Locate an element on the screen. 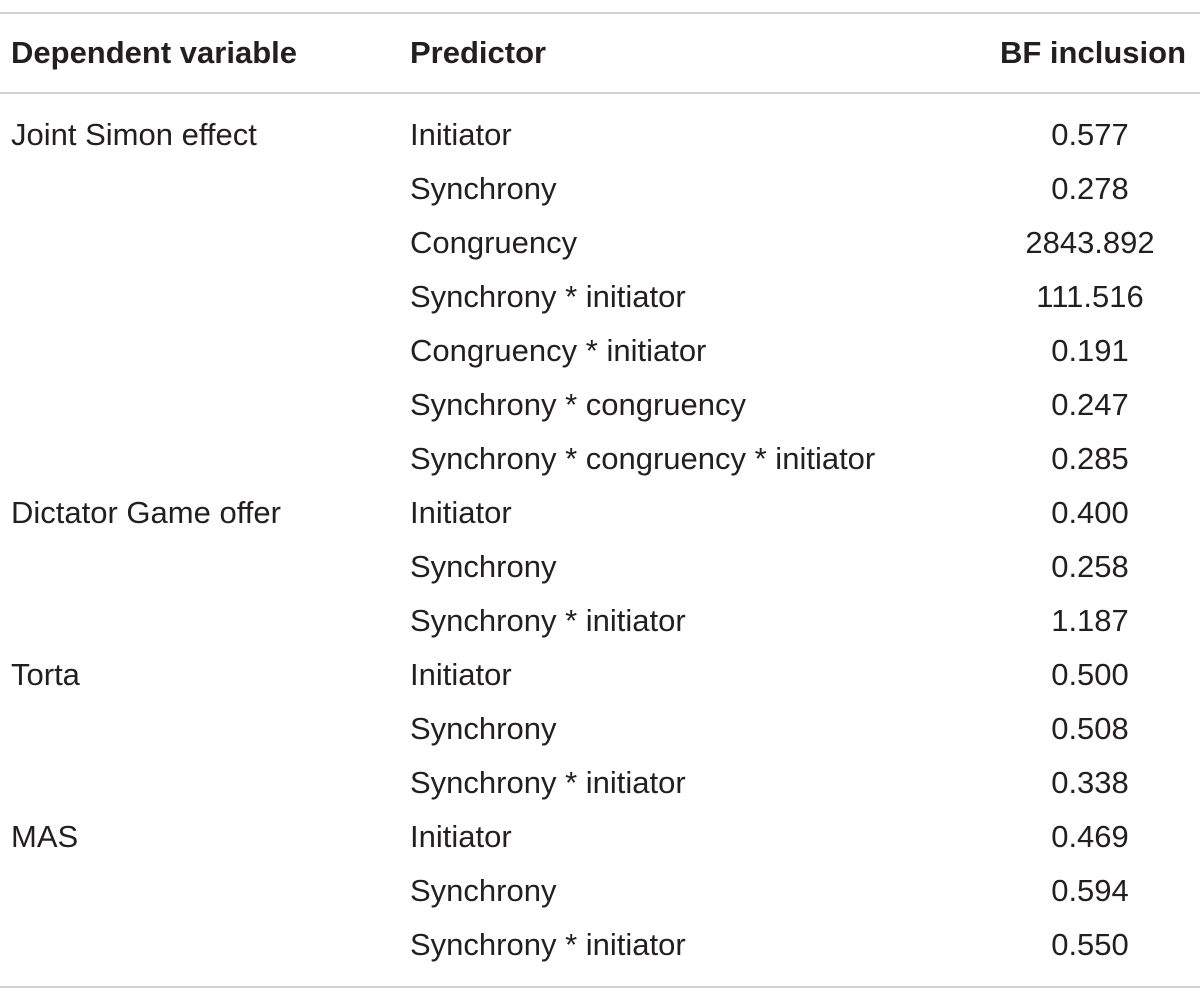  header-bf-inclusion: BF inclusion is located at coordinates (1093, 52).